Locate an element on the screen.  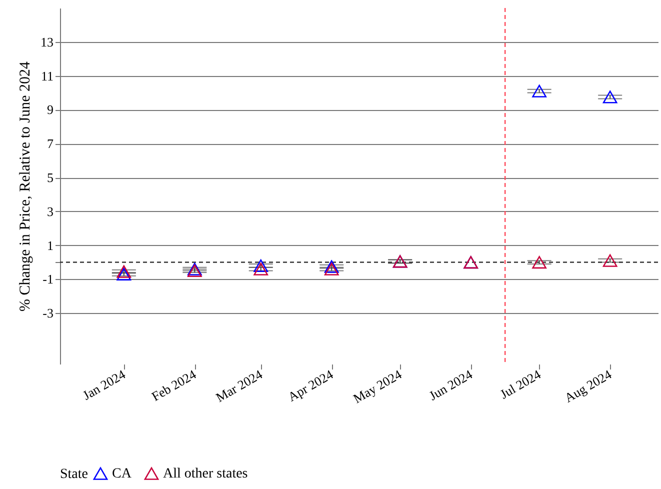
y-tick-label: 5 is located at coordinates (50, 178).